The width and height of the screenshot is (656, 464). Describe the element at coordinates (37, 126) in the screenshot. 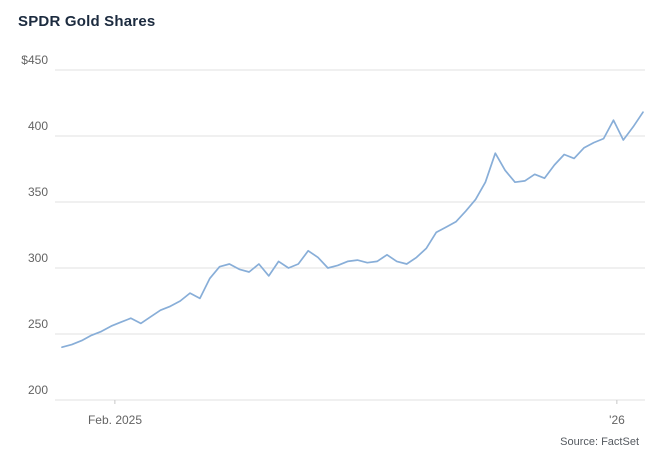

I see `y-axis-label: 400` at that location.